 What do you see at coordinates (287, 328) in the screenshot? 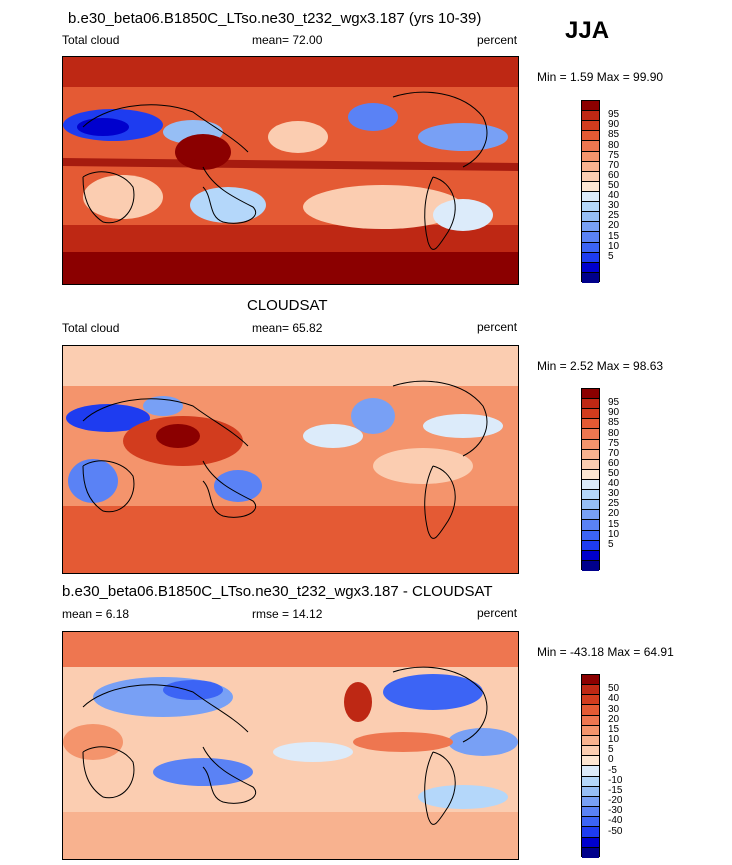
I see `panel-2-center-label: mean= 65.82` at bounding box center [287, 328].